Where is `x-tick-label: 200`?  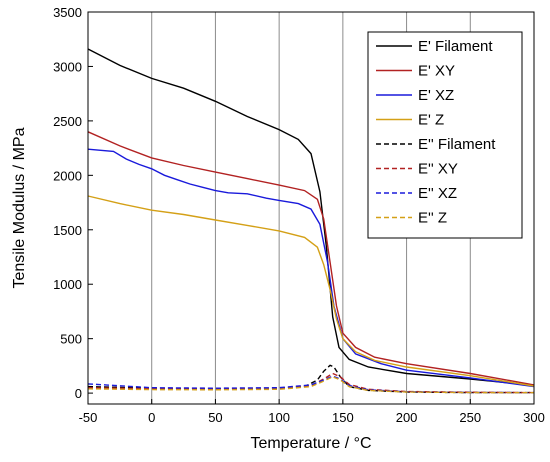
x-tick-label: 200 is located at coordinates (407, 417).